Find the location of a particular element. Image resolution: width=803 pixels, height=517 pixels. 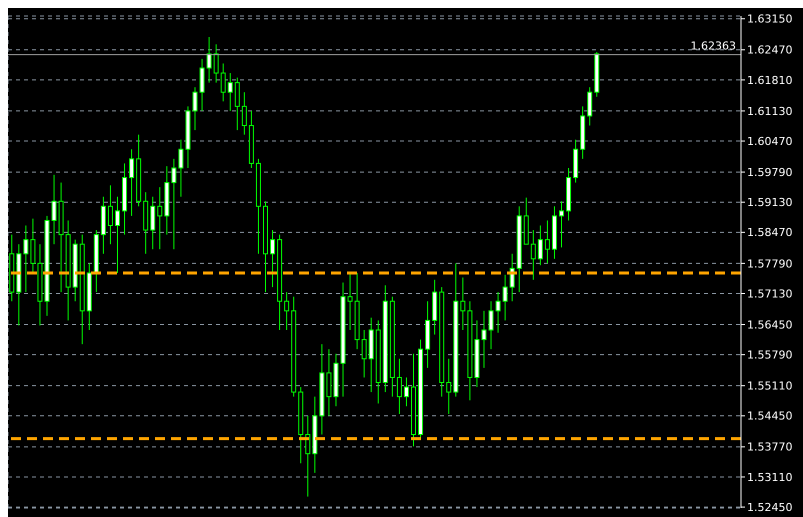

y-tick-label: 1.61810 is located at coordinates (769, 80).